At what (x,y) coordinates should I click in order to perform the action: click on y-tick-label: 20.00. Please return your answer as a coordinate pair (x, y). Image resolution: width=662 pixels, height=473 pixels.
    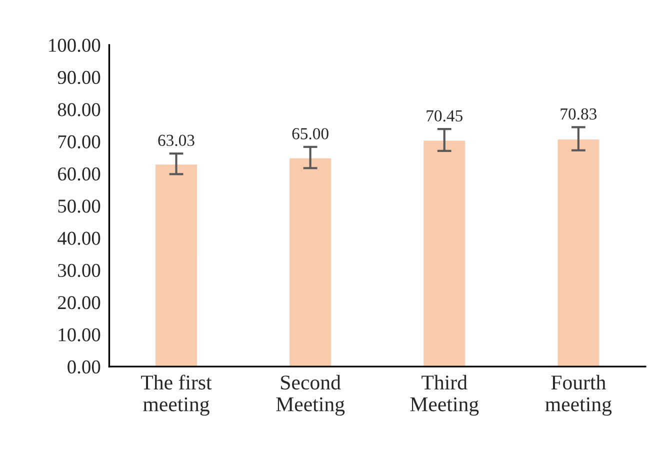
    Looking at the image, I should click on (79, 303).